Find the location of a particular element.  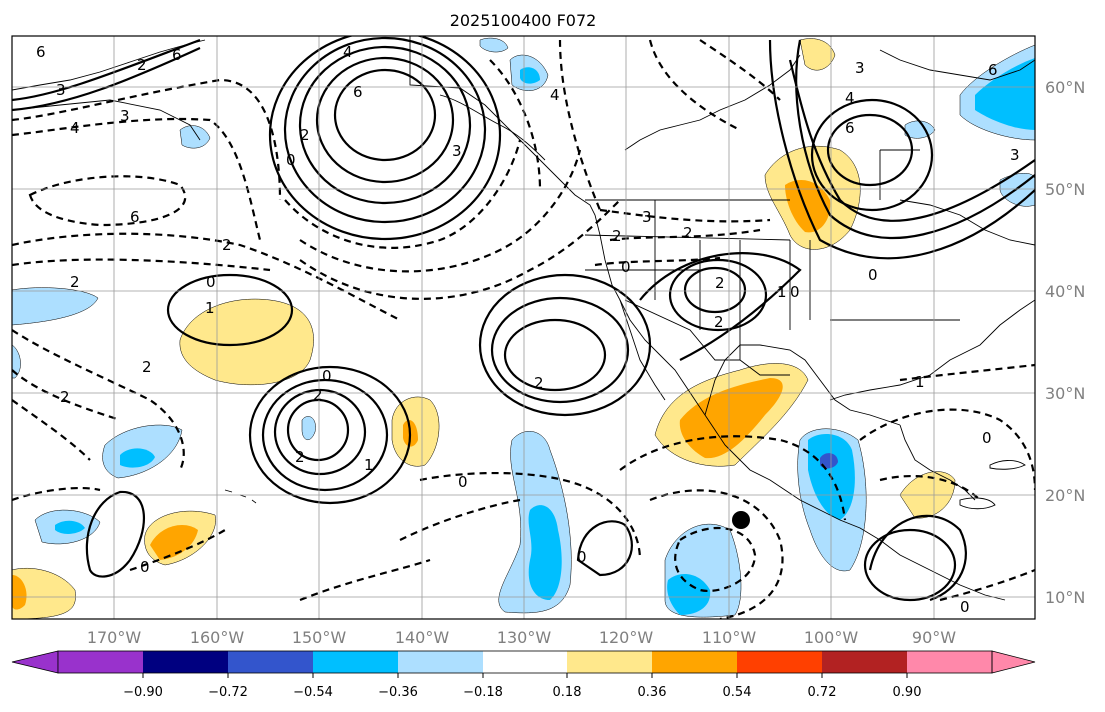

lon-label: 130°W is located at coordinates (524, 637).